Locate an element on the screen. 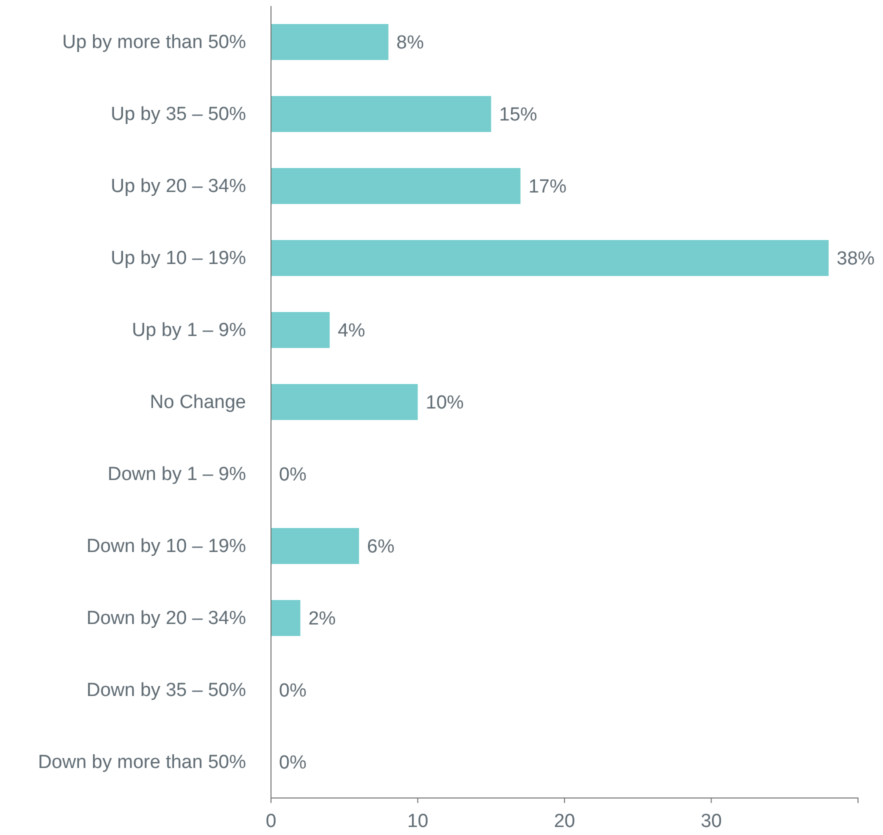  x-tick-label: 10 is located at coordinates (417, 821).